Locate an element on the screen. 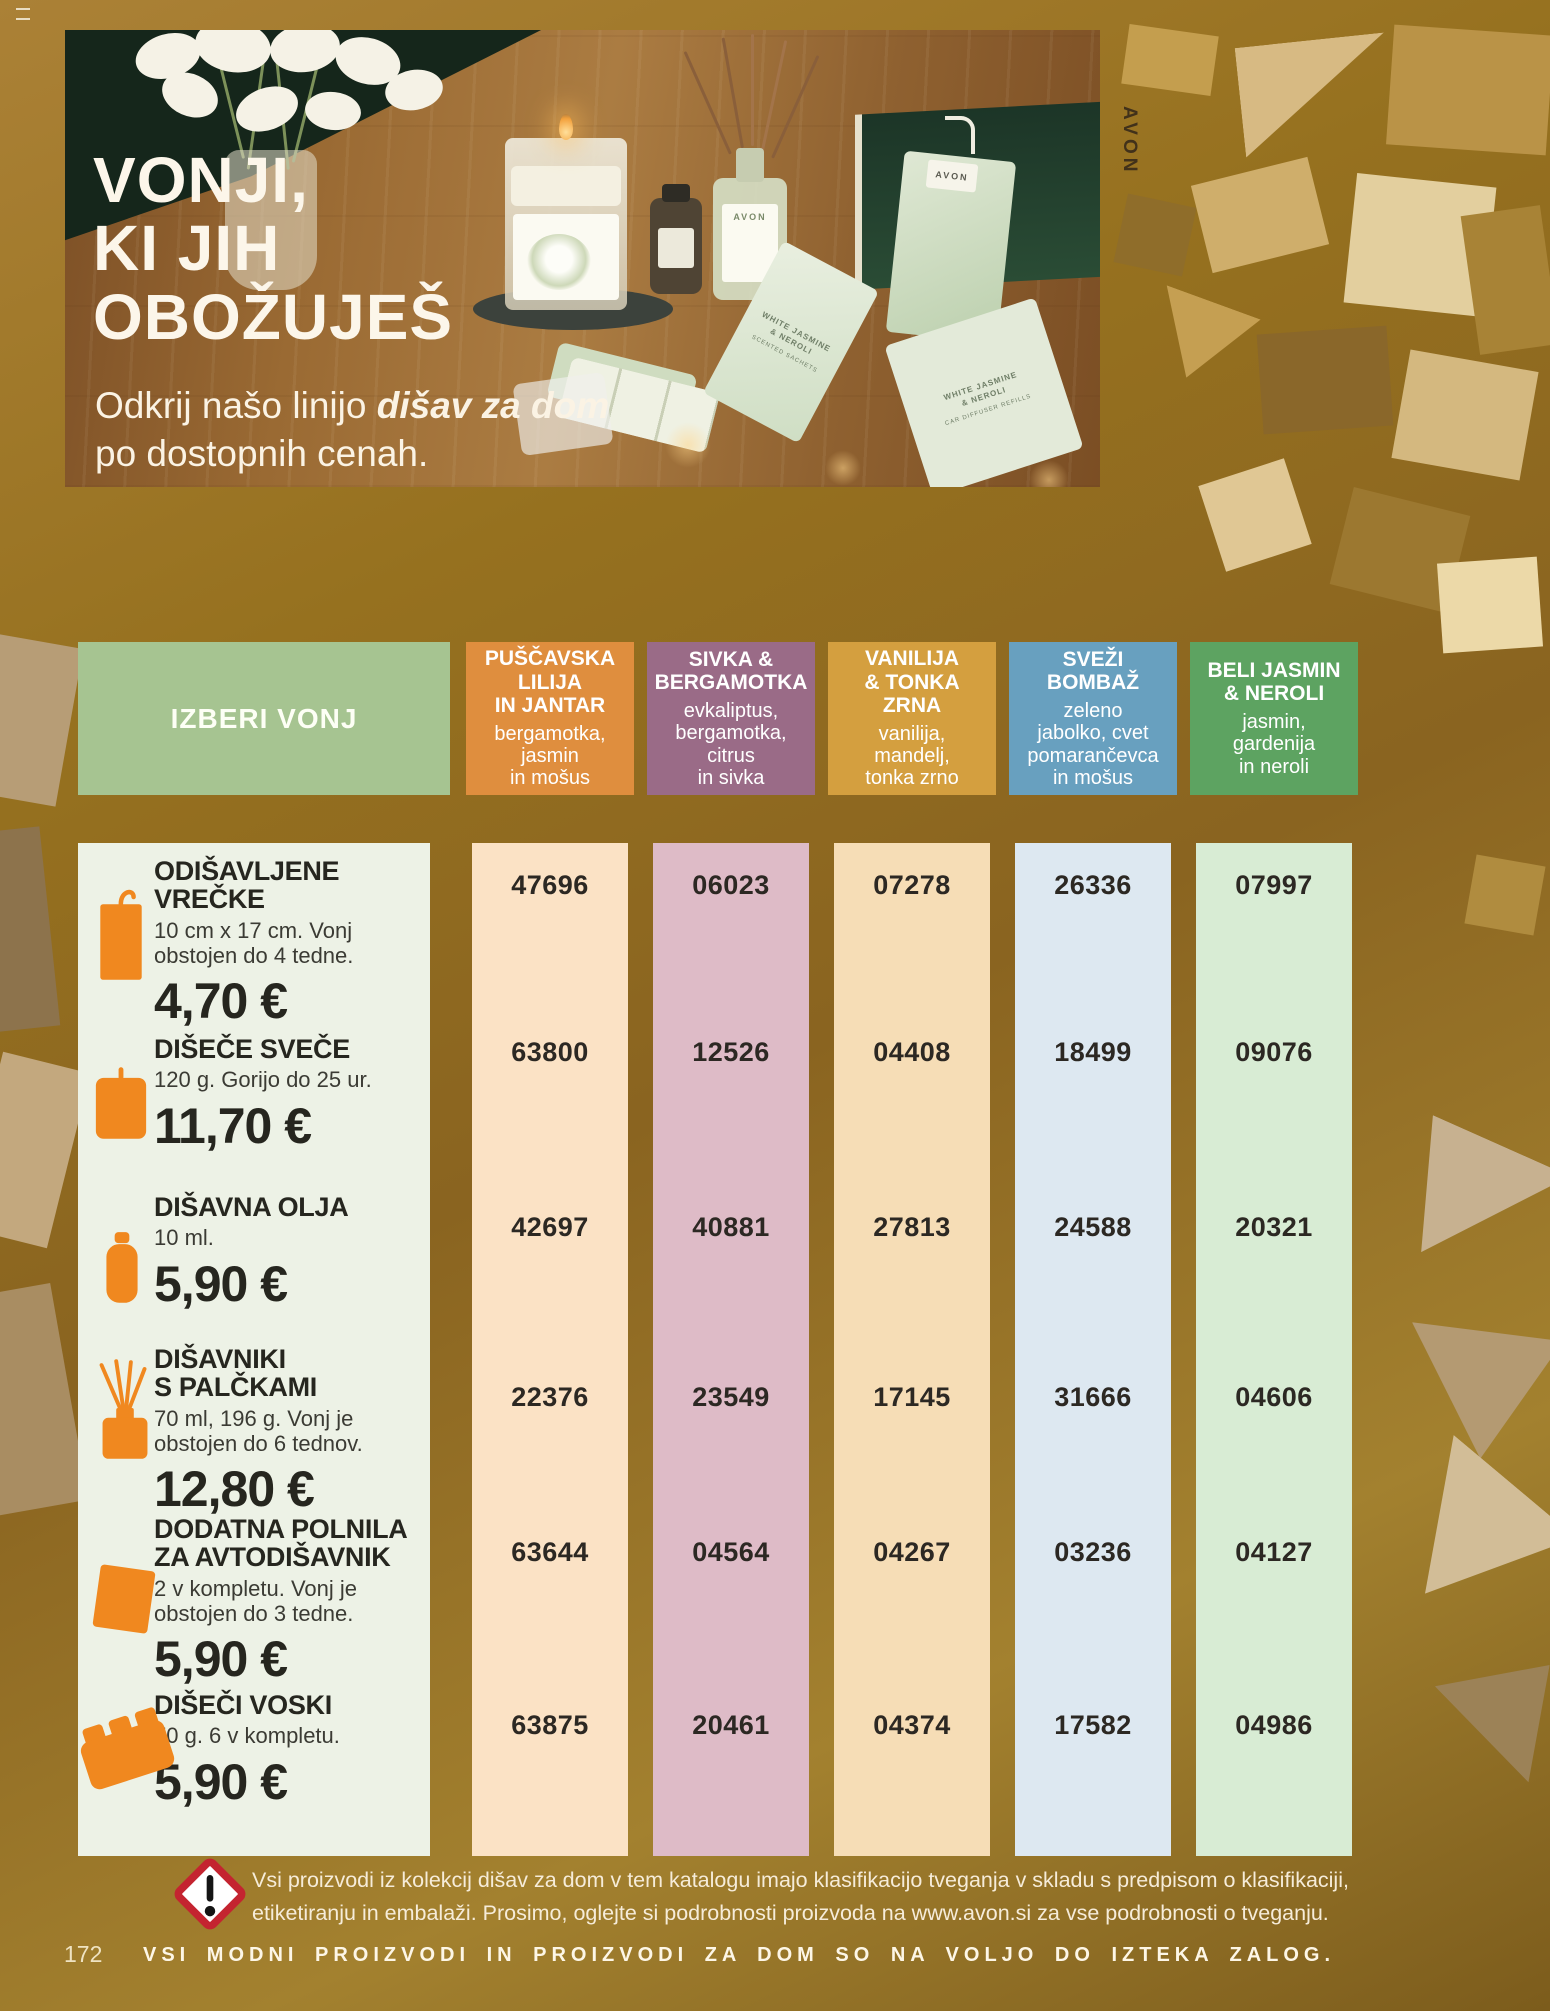 This screenshot has width=1550, height=2011. product-code-disavniki-s-palckami: 22376 is located at coordinates (550, 1397).